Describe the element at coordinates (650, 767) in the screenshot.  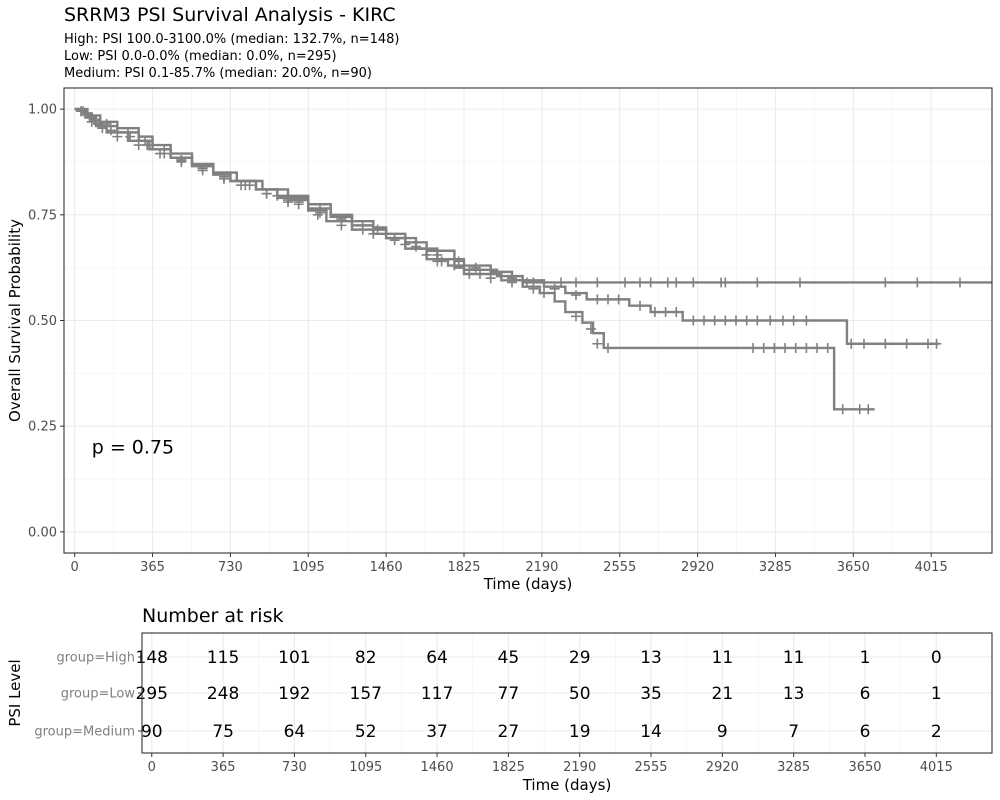
I see `risk-x-tick-label: 2555` at that location.